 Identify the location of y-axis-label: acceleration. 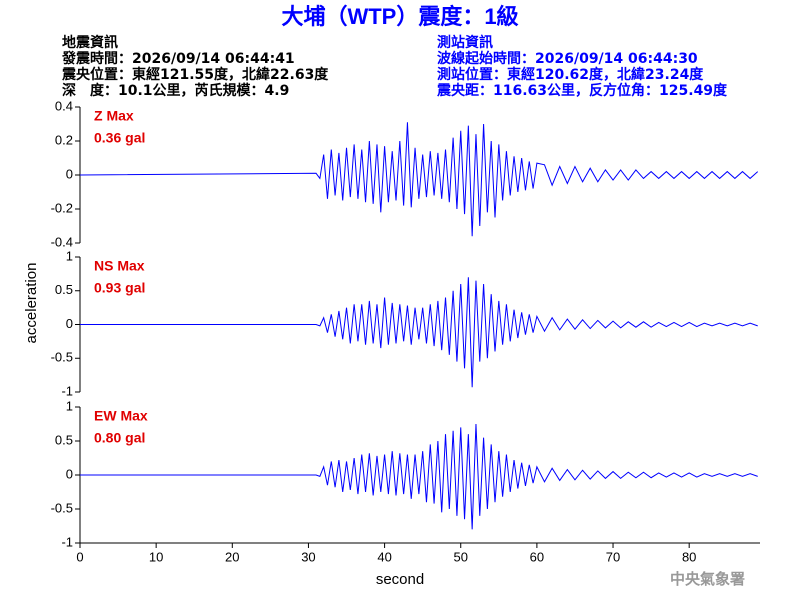
(31, 303).